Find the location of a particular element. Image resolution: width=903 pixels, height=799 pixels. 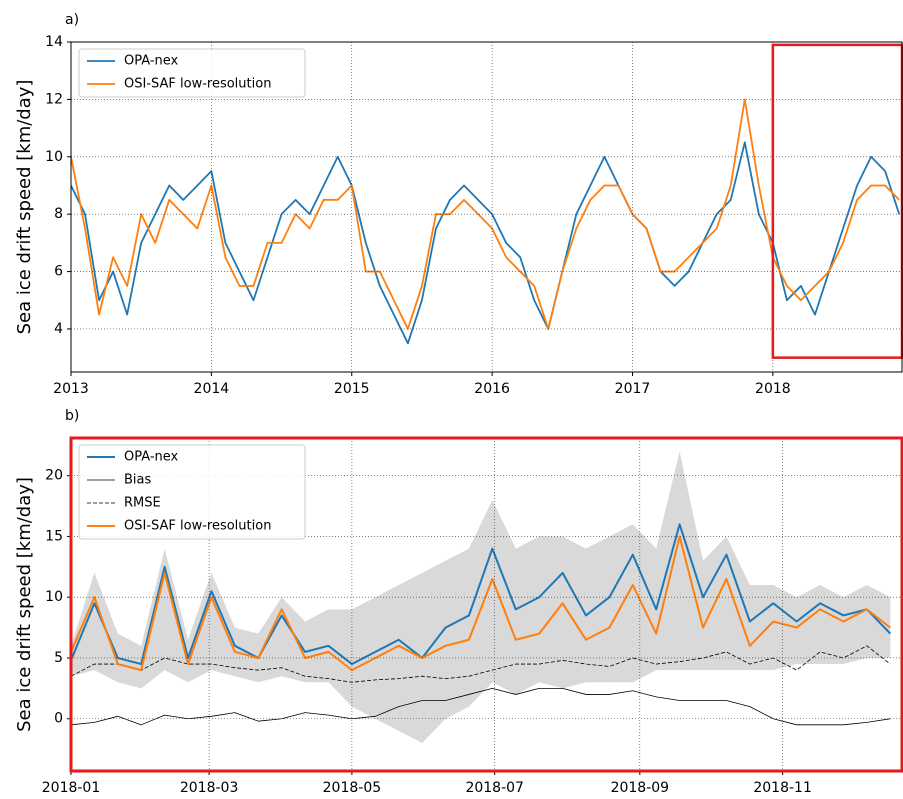

x-tick-label: 2017 is located at coordinates (633, 389).